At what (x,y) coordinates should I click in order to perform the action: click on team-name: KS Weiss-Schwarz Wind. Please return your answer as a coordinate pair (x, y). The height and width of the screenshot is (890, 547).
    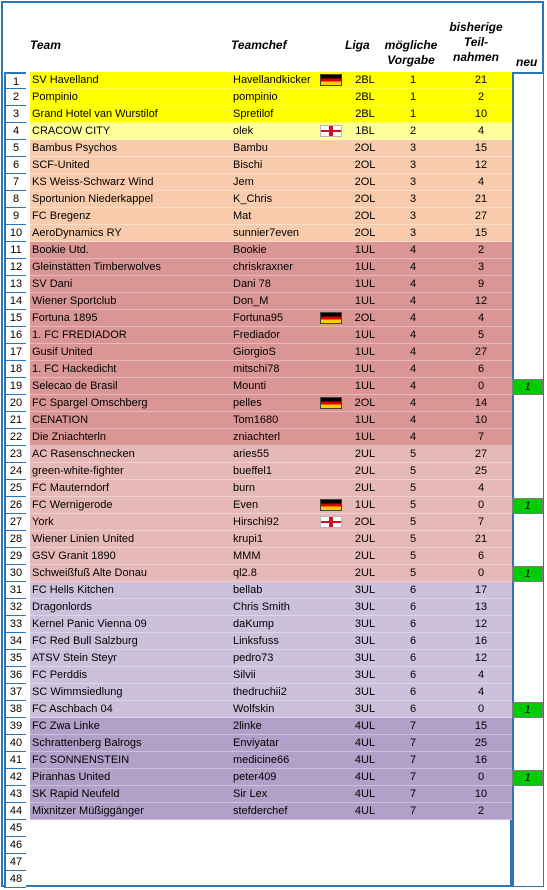
    Looking at the image, I should click on (93, 182).